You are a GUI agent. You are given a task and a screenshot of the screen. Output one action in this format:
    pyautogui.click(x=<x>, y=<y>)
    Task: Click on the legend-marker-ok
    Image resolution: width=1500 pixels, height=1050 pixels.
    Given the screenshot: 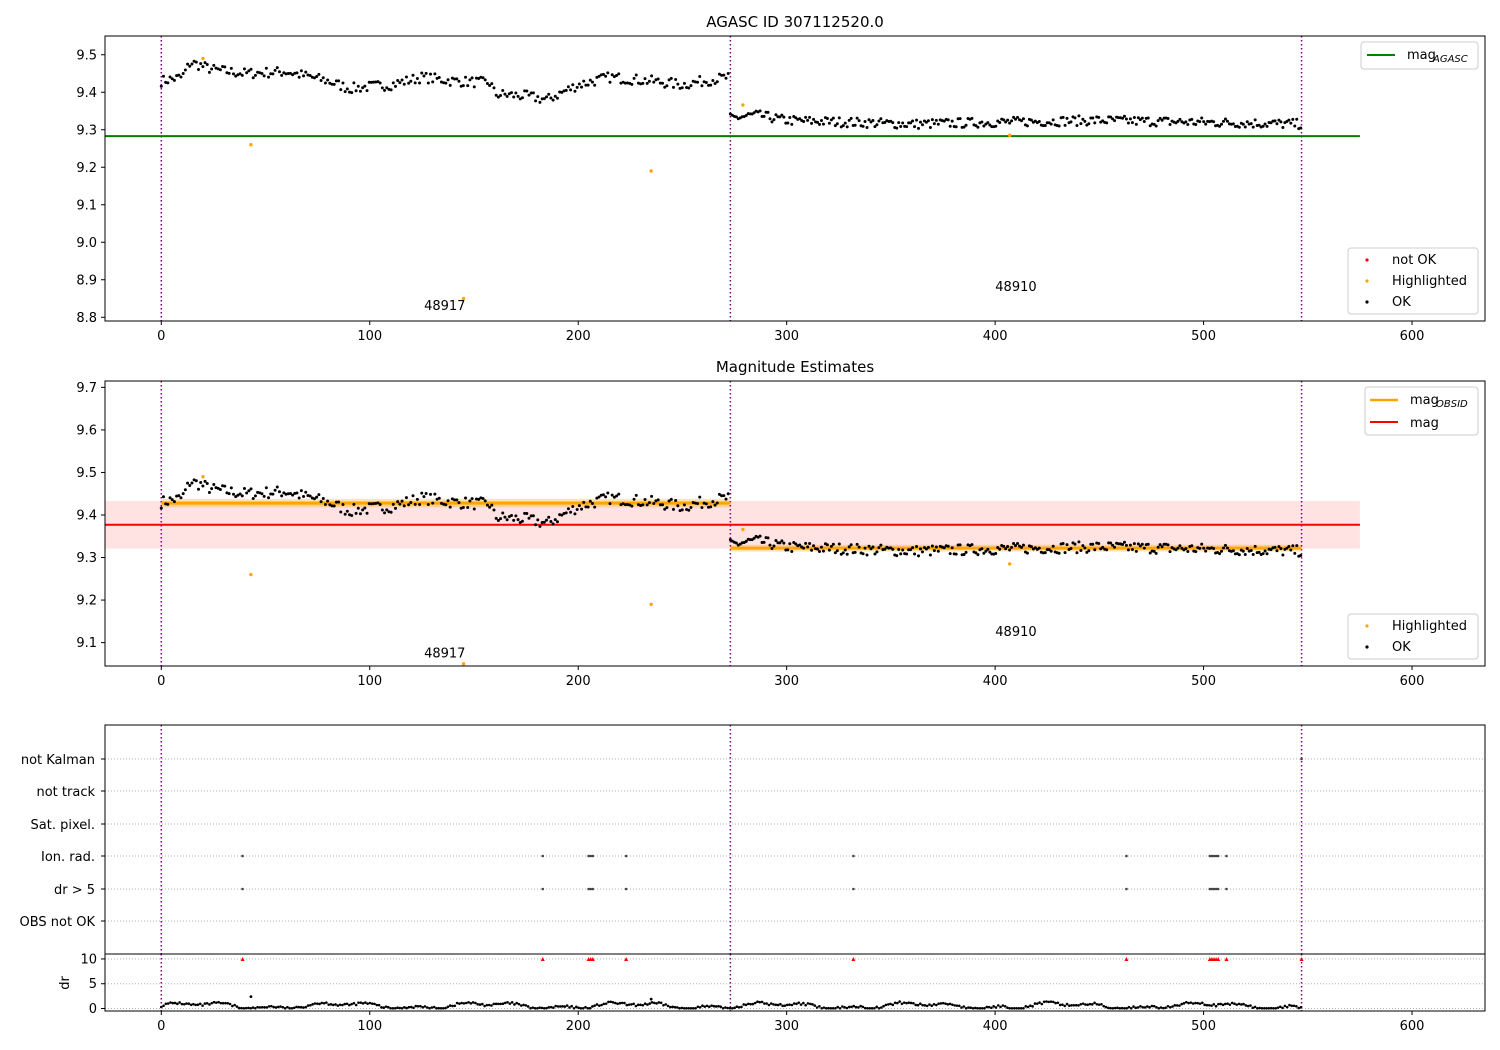 What is the action you would take?
    pyautogui.click(x=1367, y=647)
    